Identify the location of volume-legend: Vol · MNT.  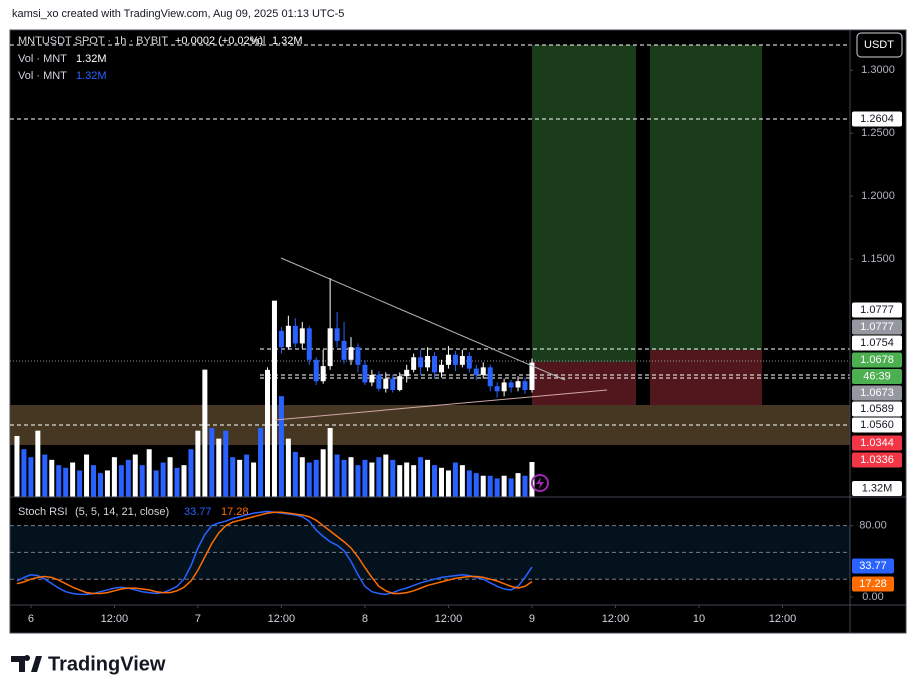
(42, 59).